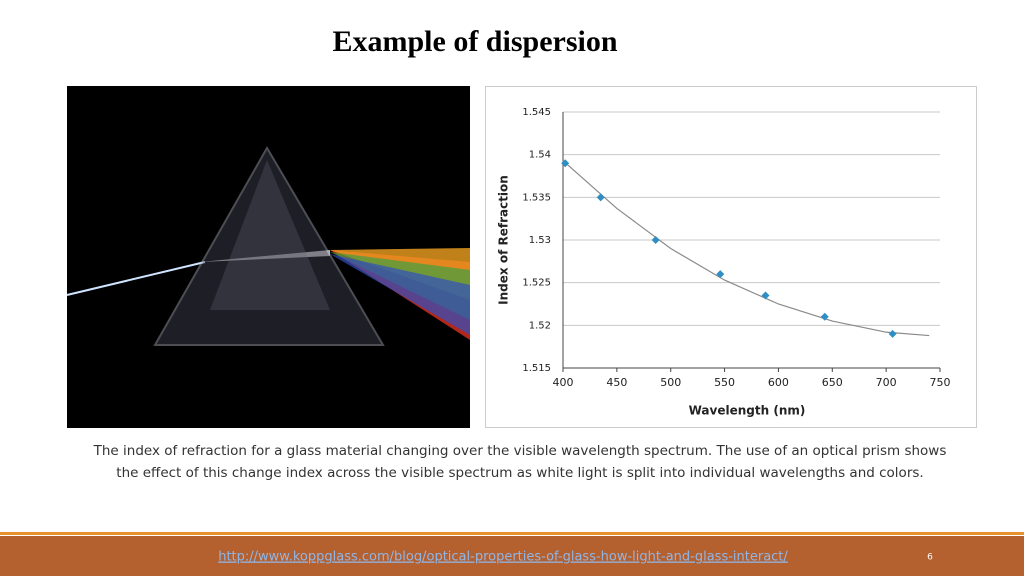 Image resolution: width=1024 pixels, height=580 pixels. I want to click on y-tick-label: 1.52, so click(540, 325).